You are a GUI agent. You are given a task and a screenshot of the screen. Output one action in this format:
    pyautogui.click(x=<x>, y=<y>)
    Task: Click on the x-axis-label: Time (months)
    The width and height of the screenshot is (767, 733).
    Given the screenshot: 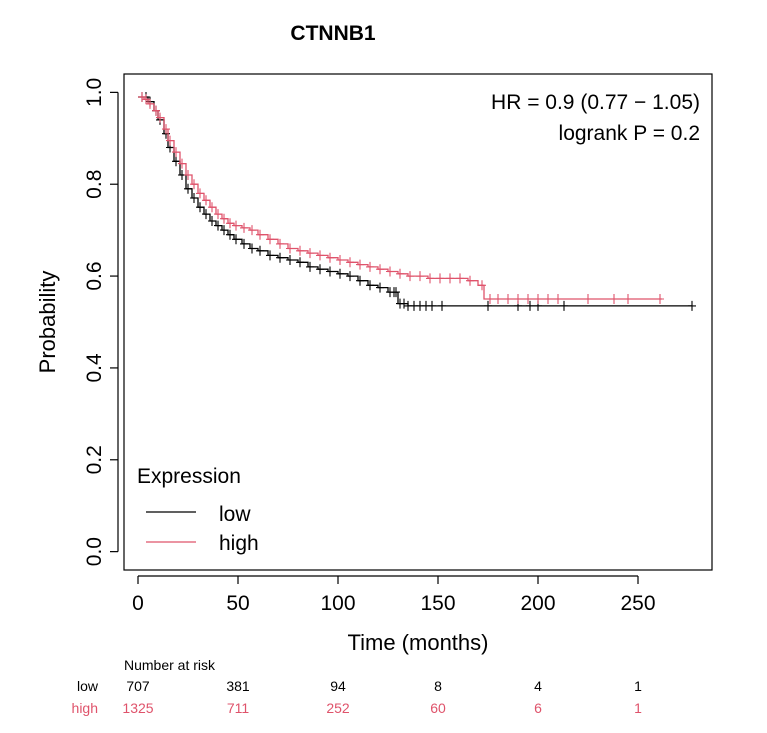 What is the action you would take?
    pyautogui.click(x=418, y=642)
    